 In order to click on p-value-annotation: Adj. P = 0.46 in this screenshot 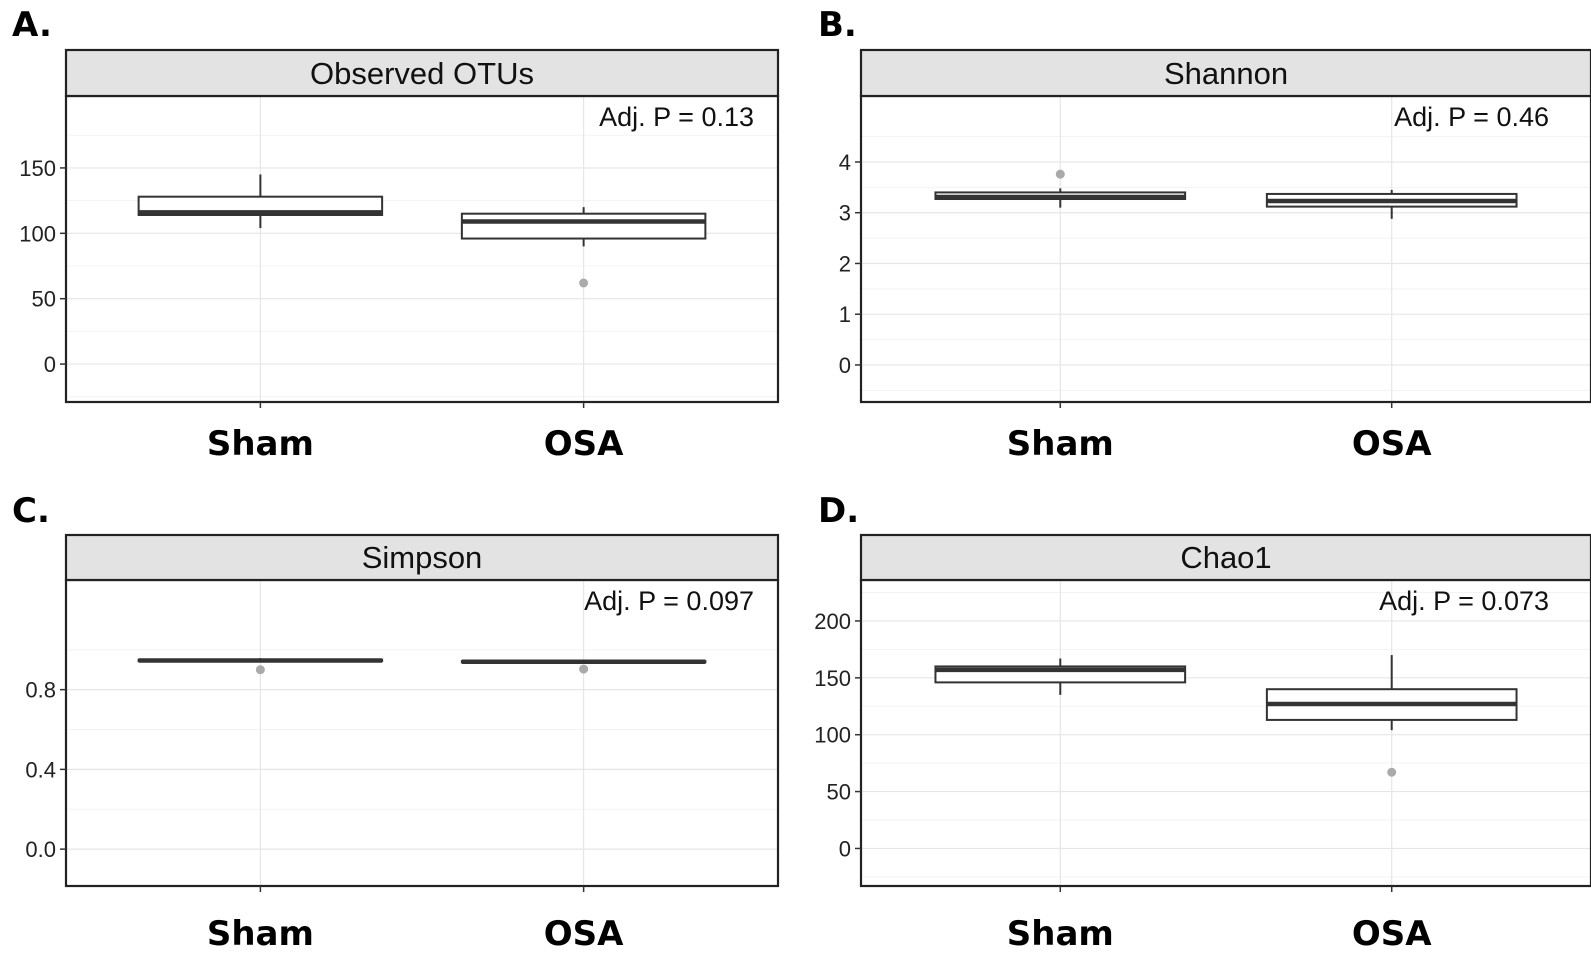, I will do `click(1471, 117)`.